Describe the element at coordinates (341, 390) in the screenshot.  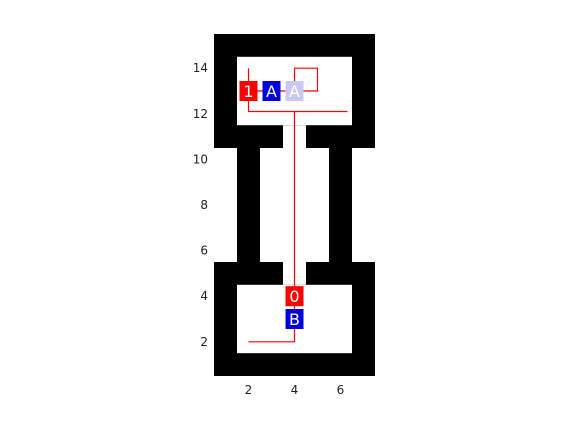
I see `x-tick-label: 6` at that location.